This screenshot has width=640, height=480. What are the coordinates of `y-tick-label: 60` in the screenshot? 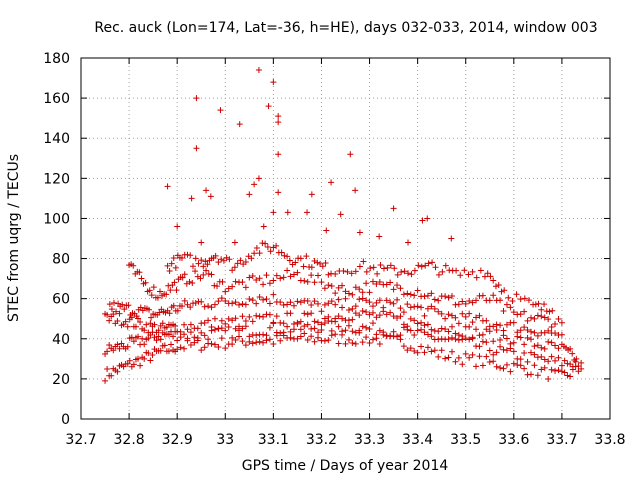 It's located at (61, 300).